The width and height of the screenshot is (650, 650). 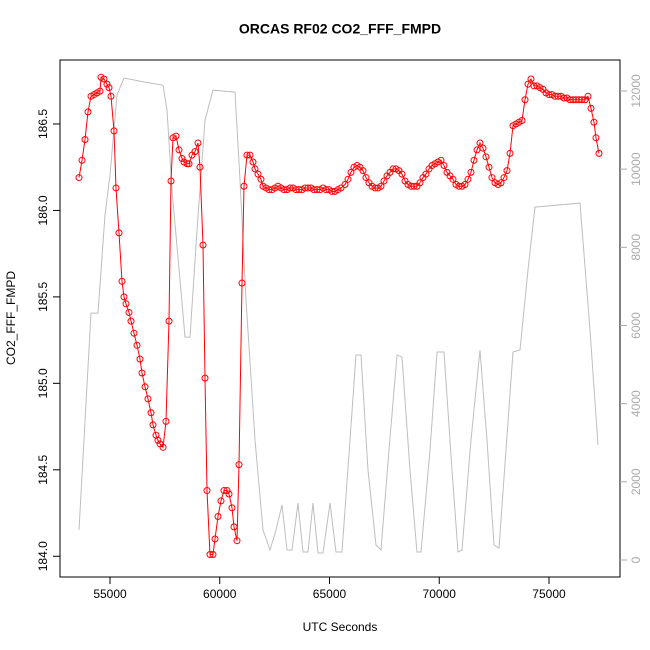 I want to click on y2-tick-label: 6000, so click(x=636, y=325).